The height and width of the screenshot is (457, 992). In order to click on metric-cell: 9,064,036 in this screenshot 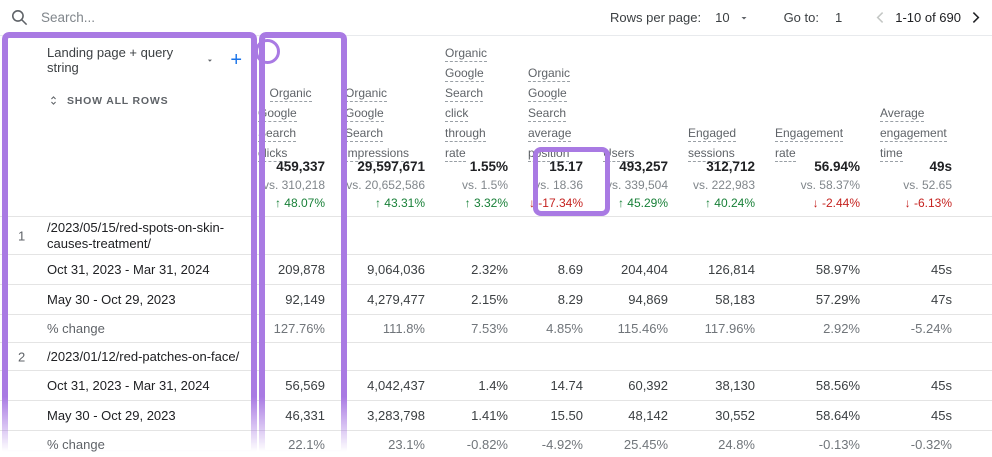, I will do `click(396, 269)`.